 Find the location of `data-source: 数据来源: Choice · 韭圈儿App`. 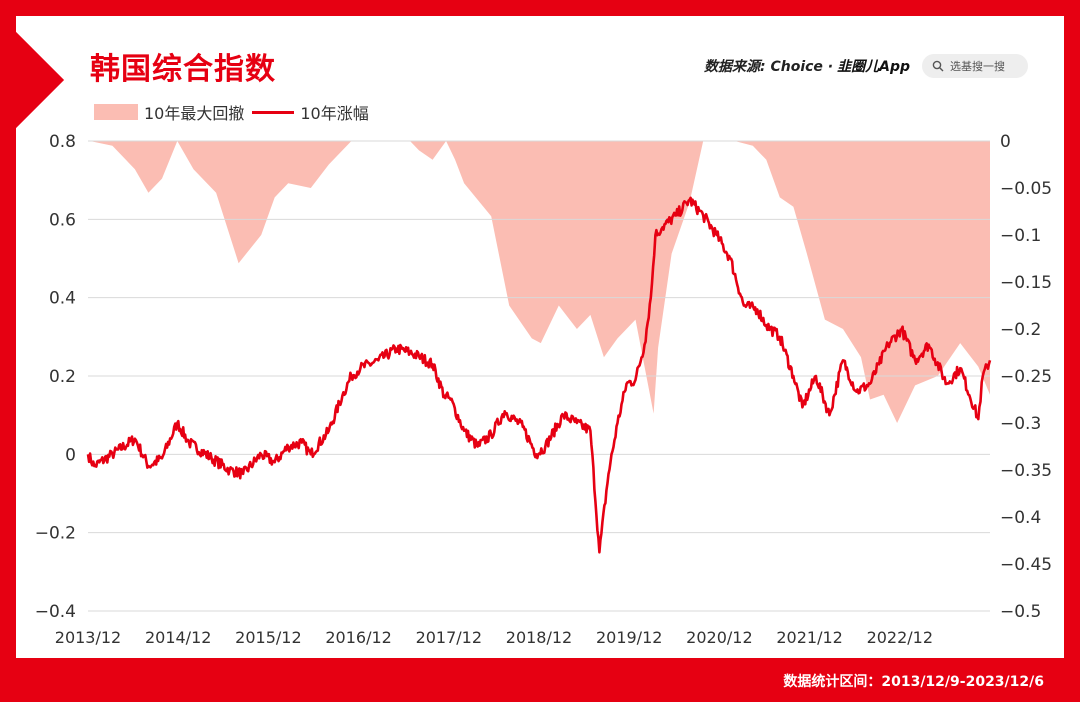

data-source: 数据来源: Choice · 韭圈儿App is located at coordinates (807, 66).